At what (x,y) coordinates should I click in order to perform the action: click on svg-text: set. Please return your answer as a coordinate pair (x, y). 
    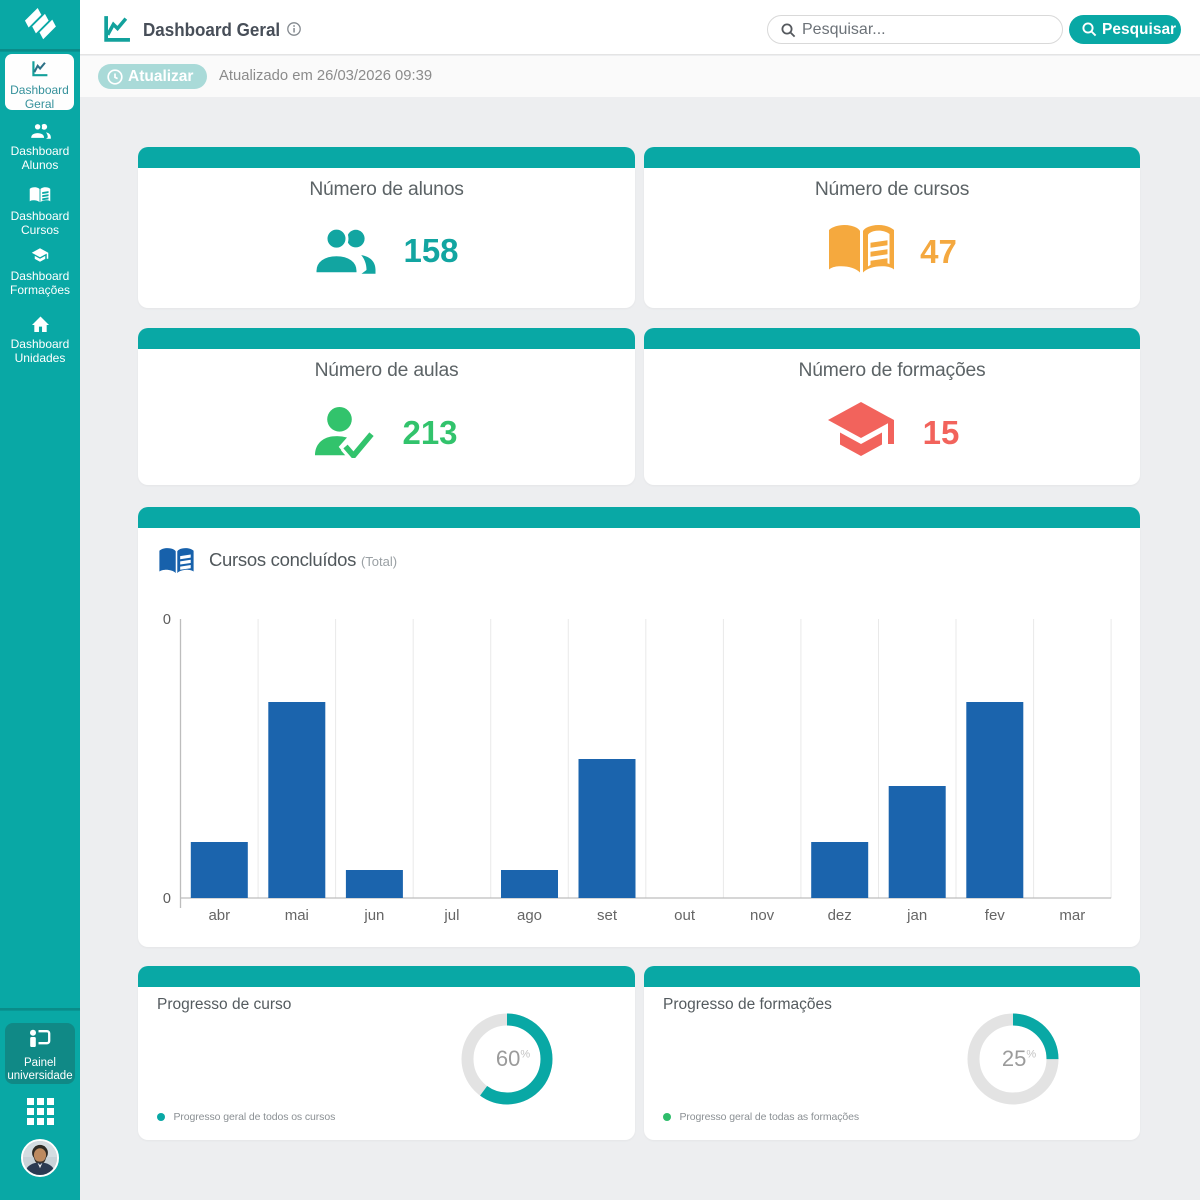
    Looking at the image, I should click on (607, 915).